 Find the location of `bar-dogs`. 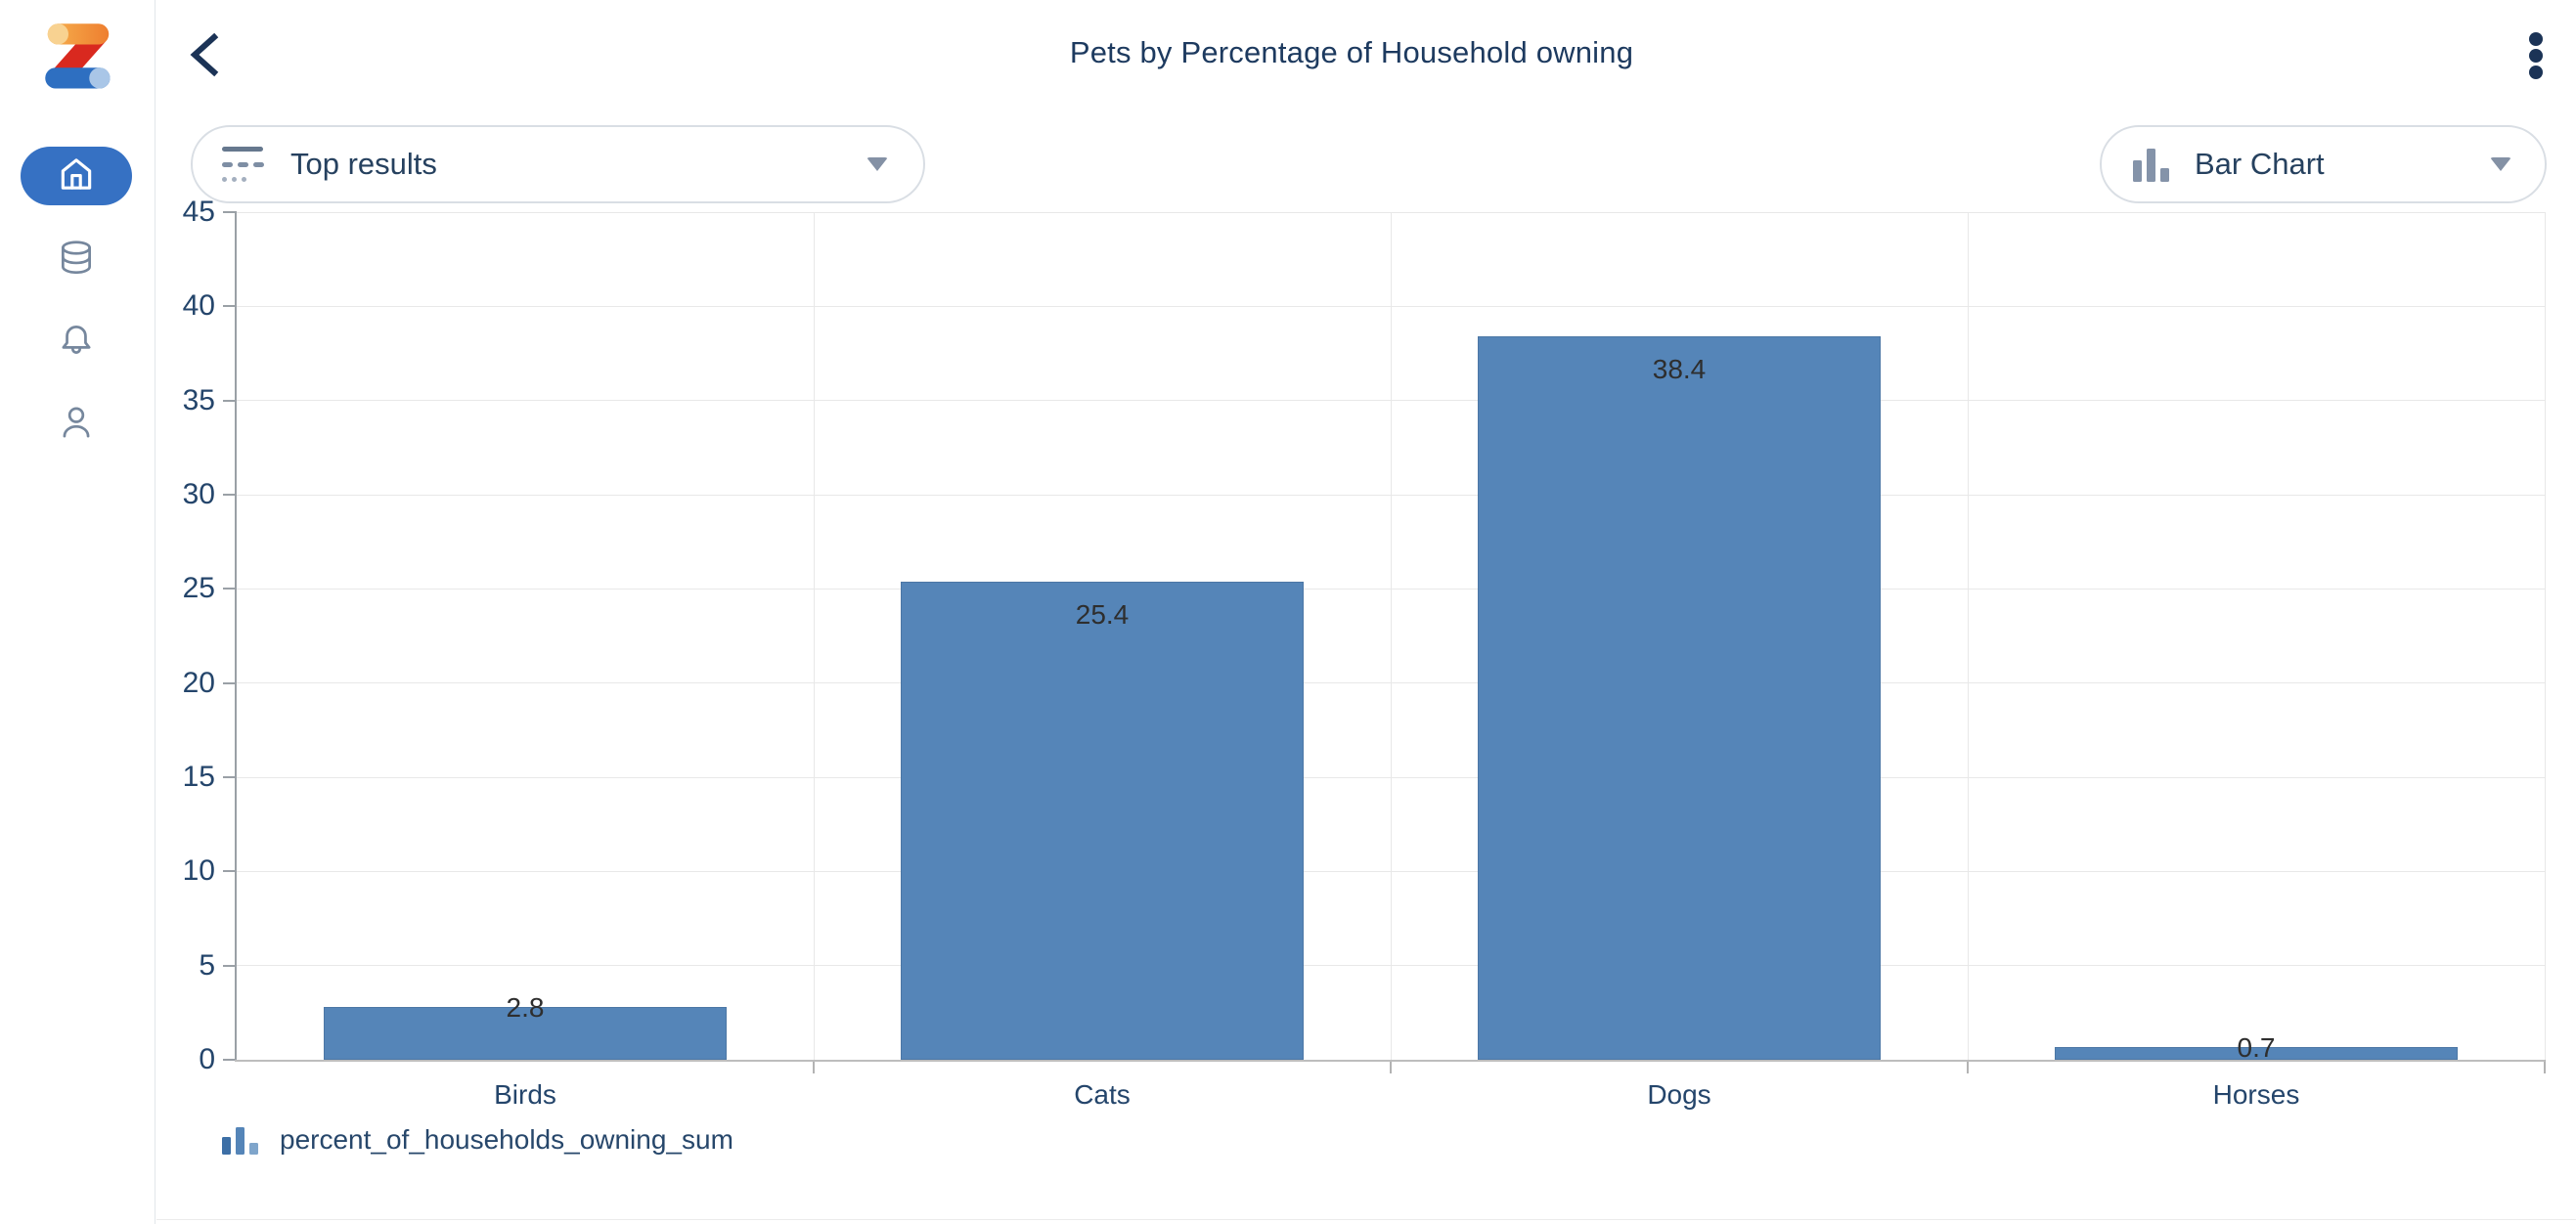

bar-dogs is located at coordinates (1679, 698).